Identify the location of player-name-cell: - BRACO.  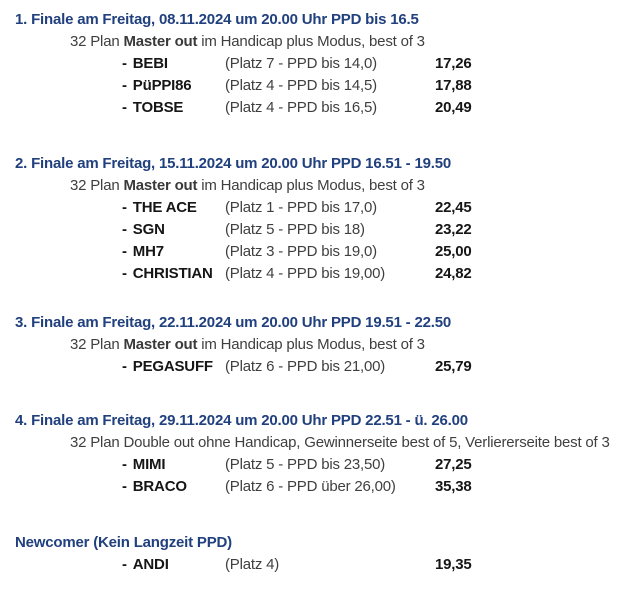
(173, 487).